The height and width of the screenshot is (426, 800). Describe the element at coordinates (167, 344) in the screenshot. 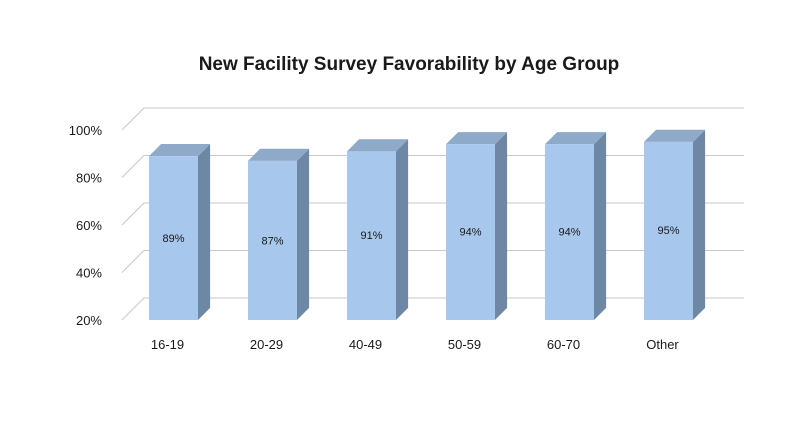

I see `x-tick-label: 16-19` at that location.